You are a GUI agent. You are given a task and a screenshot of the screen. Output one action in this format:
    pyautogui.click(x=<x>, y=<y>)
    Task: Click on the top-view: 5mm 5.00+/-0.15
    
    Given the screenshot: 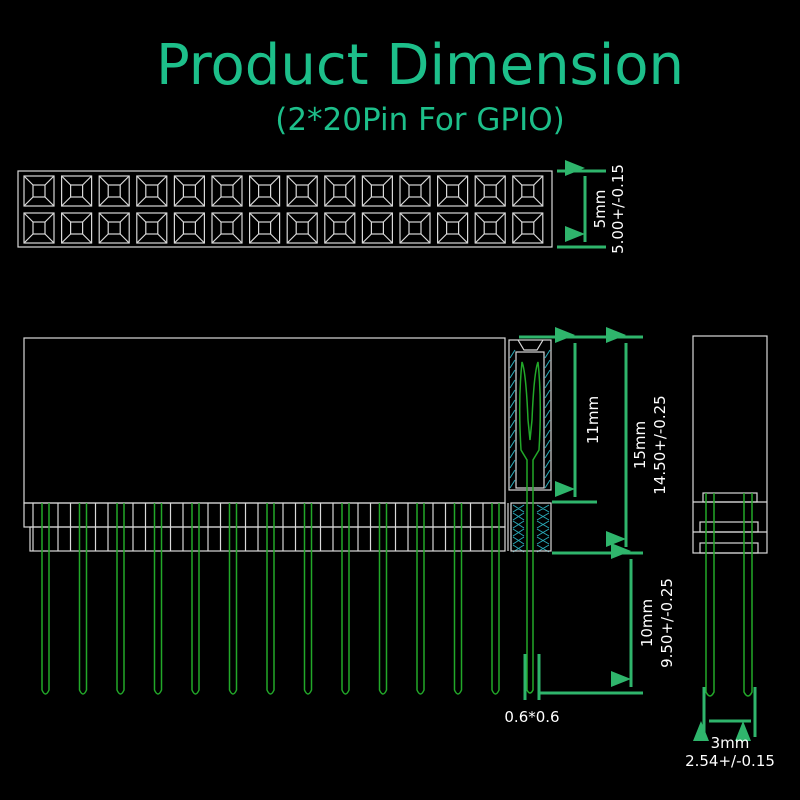 What is the action you would take?
    pyautogui.click(x=322, y=207)
    